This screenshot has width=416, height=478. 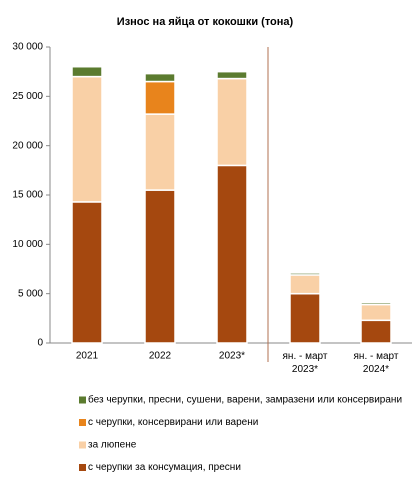 What do you see at coordinates (87, 356) in the screenshot?
I see `x-tick-label: 2021` at bounding box center [87, 356].